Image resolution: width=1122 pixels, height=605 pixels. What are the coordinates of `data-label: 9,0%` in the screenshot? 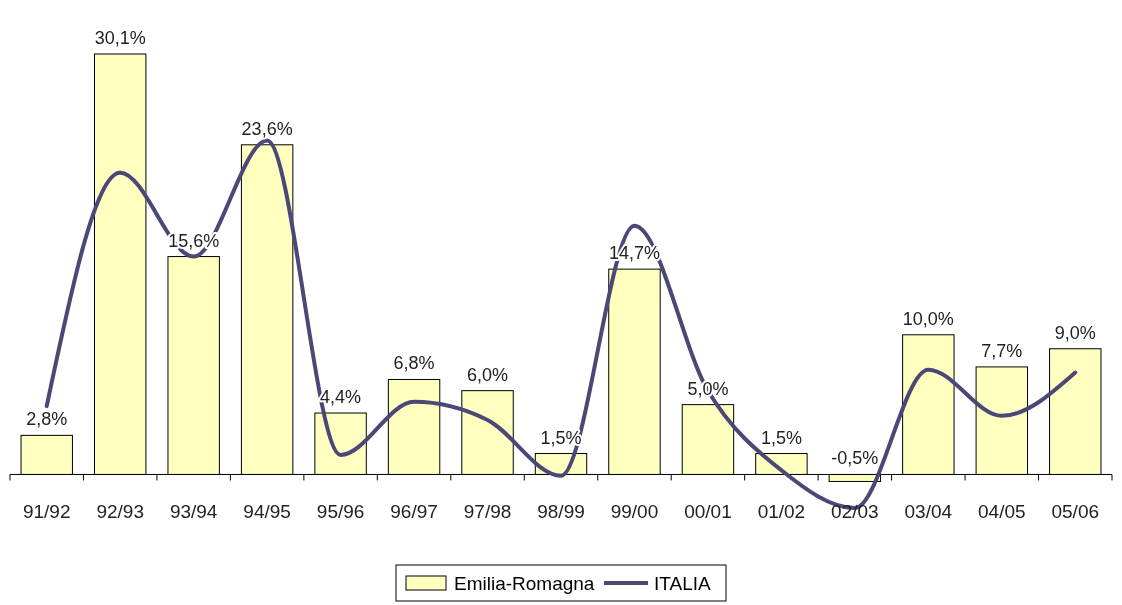 It's located at (1075, 332).